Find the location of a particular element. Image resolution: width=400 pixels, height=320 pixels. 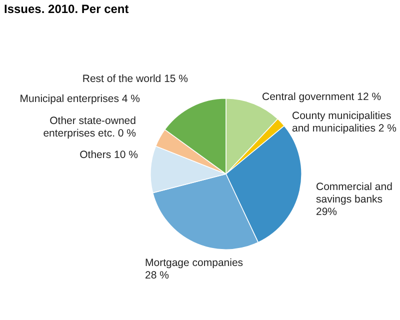

category-label: Other state-owned enterprises etc. 0 % is located at coordinates (89, 127).